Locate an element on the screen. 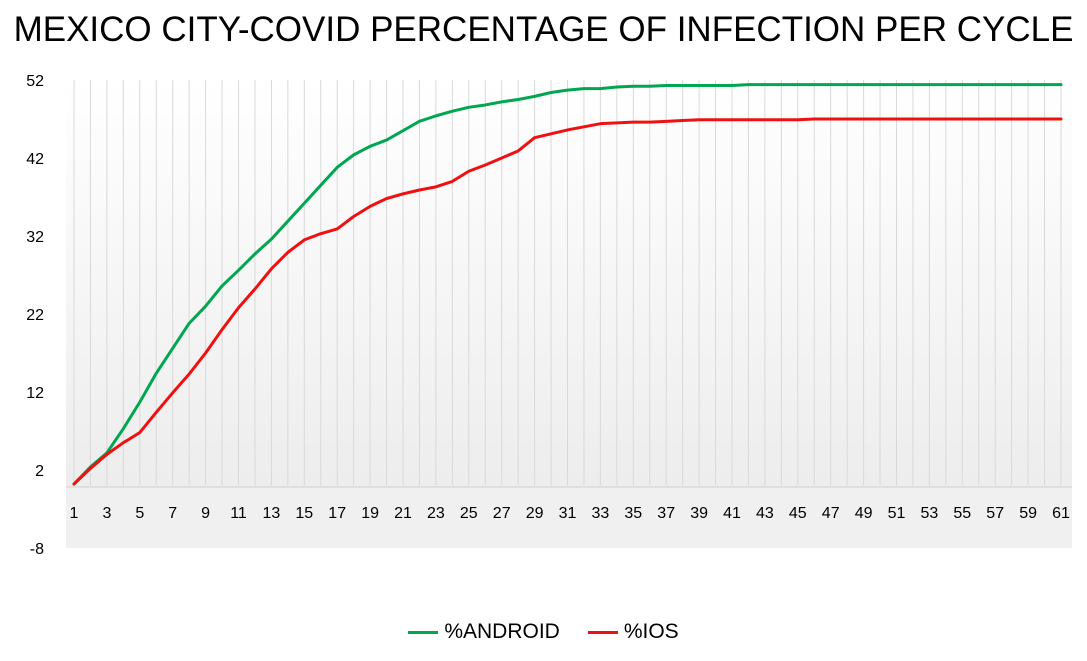 The height and width of the screenshot is (661, 1087). x-tick-label: 33 is located at coordinates (601, 513).